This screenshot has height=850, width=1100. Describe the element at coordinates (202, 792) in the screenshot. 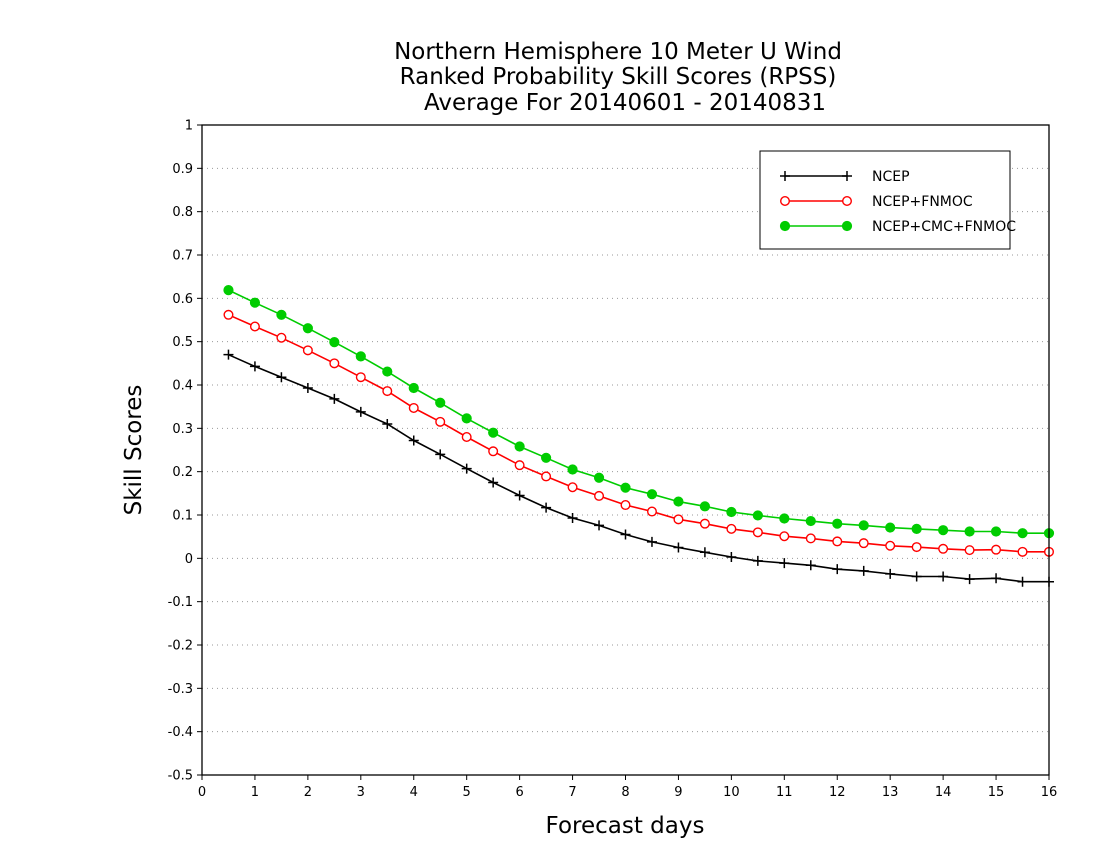

I see `x-tick-label: 0` at that location.